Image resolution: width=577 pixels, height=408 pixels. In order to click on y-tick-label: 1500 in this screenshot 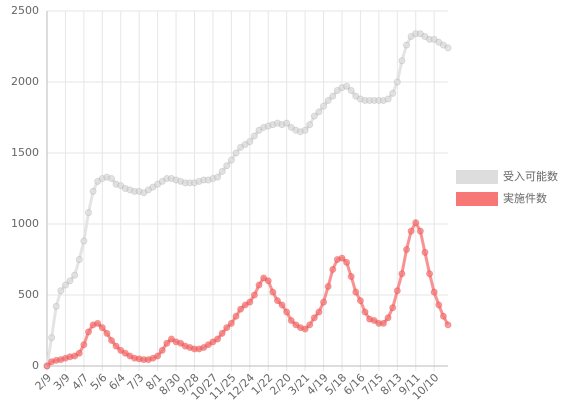, I will do `click(25, 152)`.